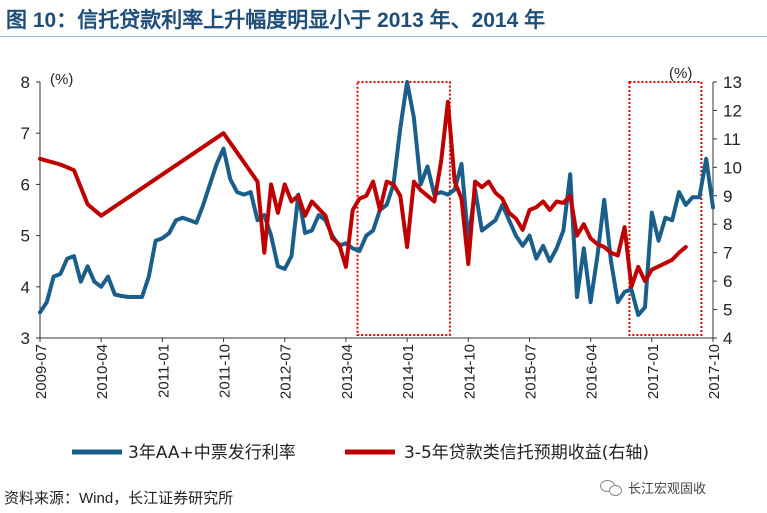 The width and height of the screenshot is (767, 513). I want to click on x-tick-label: 2014-01, so click(408, 371).